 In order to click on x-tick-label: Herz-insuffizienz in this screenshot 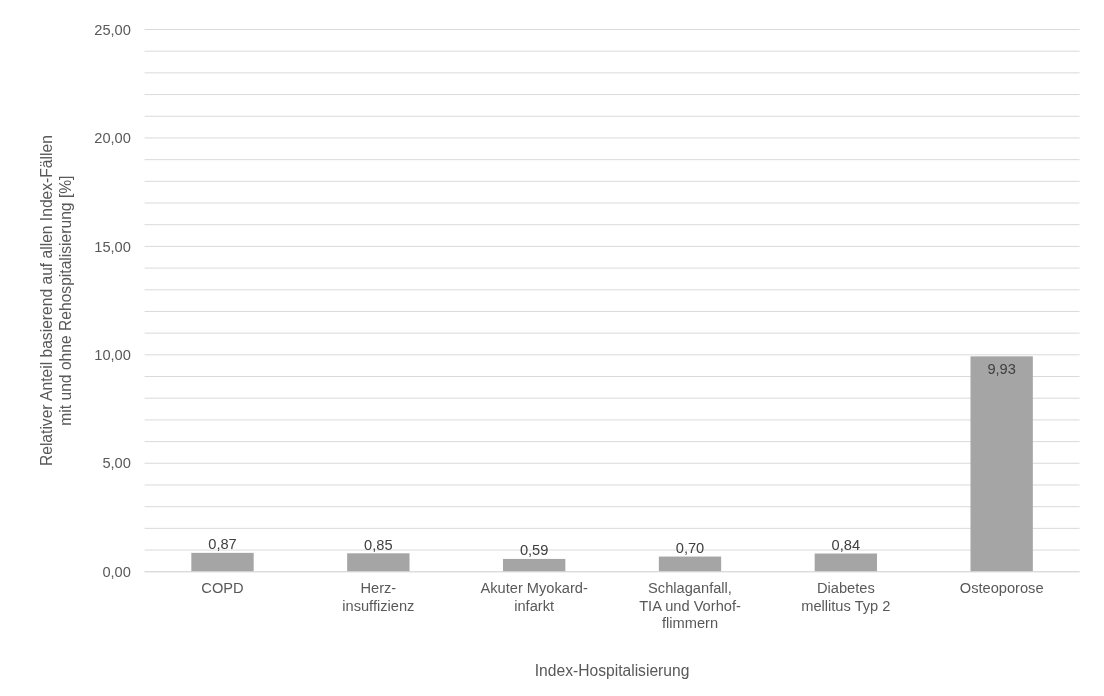, I will do `click(378, 597)`.